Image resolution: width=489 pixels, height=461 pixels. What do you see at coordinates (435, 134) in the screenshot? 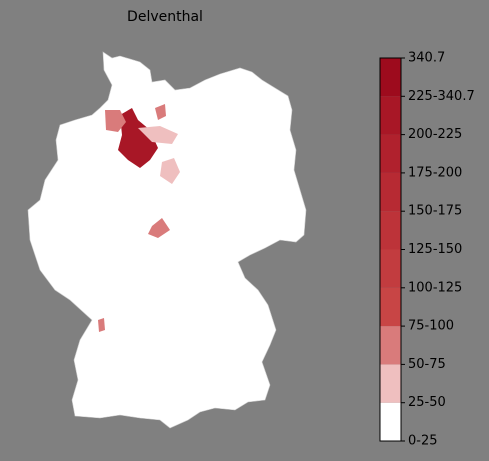
I see `colorbar-tick-label: 200-225` at bounding box center [435, 134].